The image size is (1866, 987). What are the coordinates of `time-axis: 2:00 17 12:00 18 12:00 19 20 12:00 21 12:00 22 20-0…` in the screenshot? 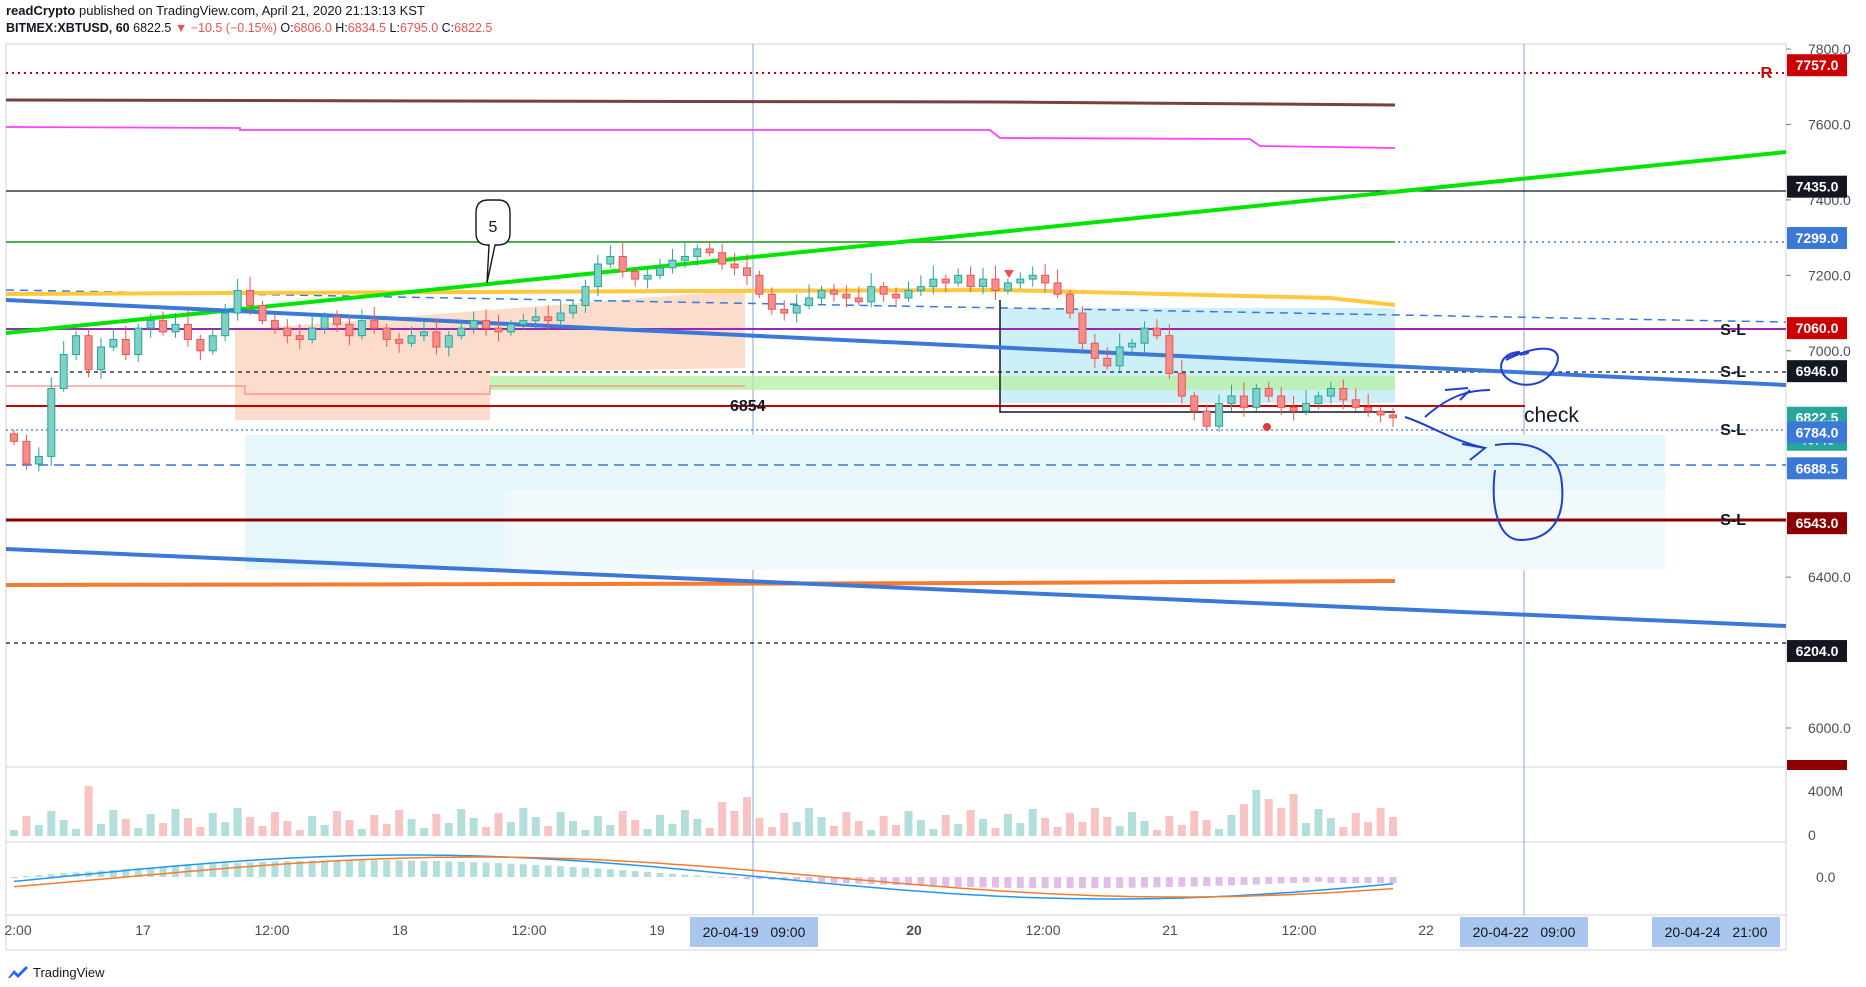 It's located at (892, 932).